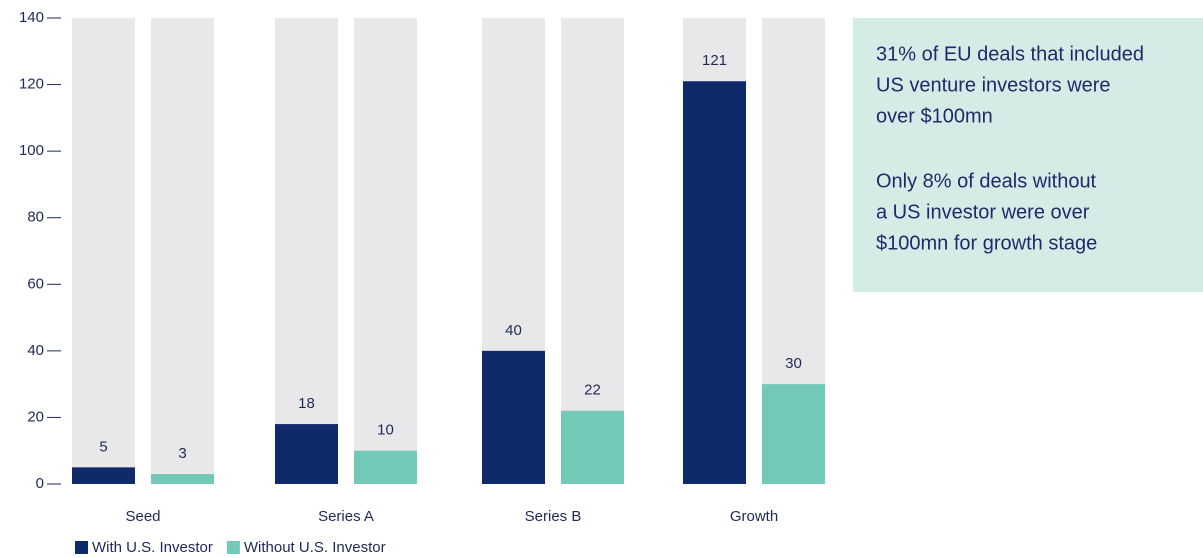  I want to click on legend-label: With U.S. Investor, so click(152, 547).